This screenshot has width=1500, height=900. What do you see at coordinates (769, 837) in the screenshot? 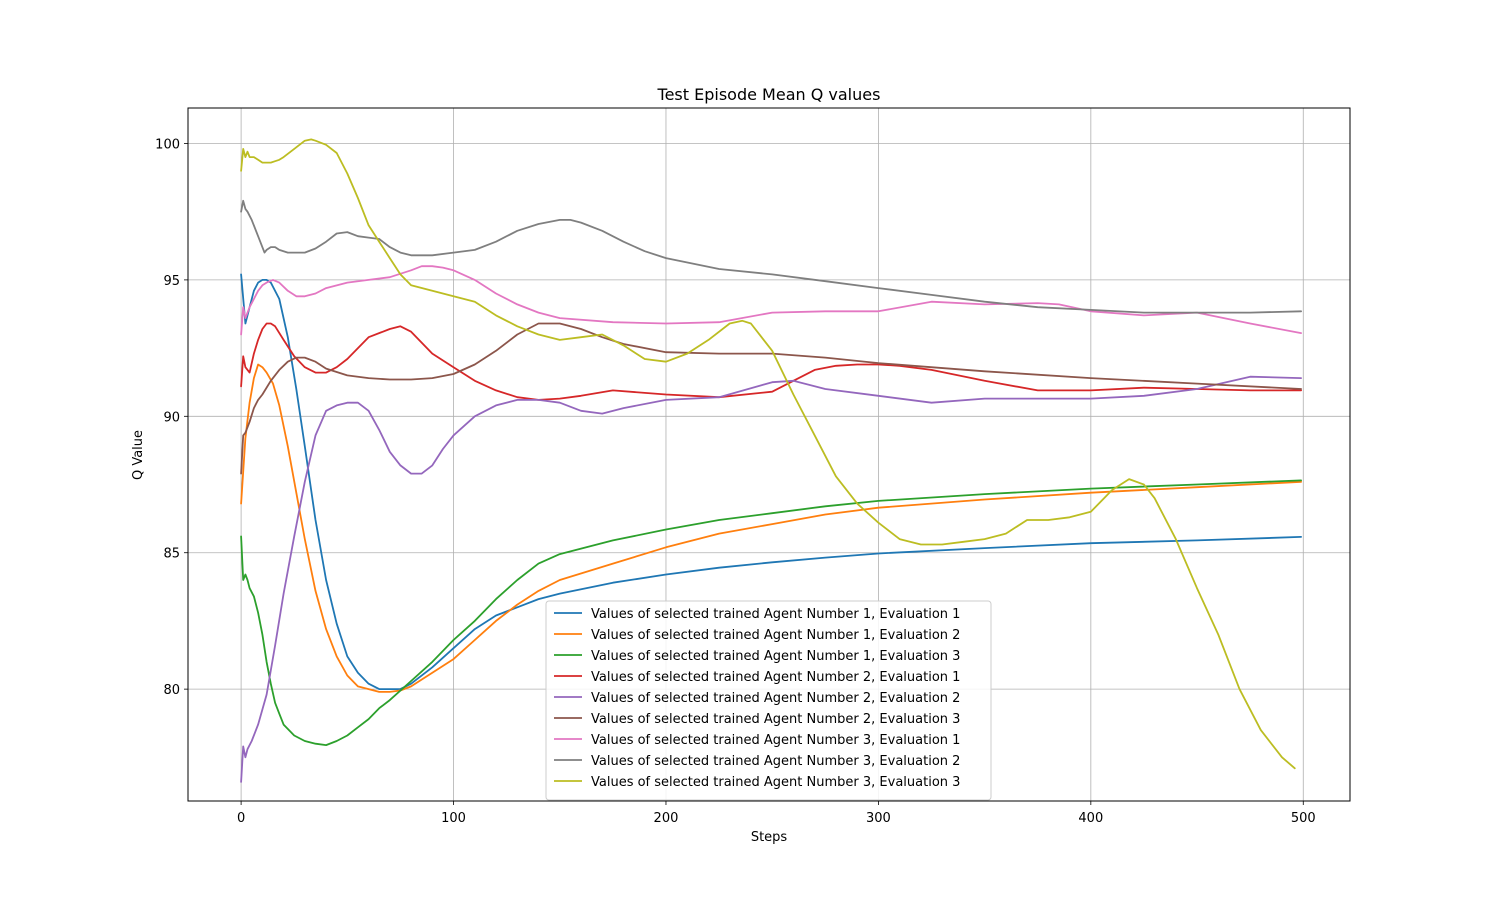
I see `x-axis-label: Steps` at bounding box center [769, 837].